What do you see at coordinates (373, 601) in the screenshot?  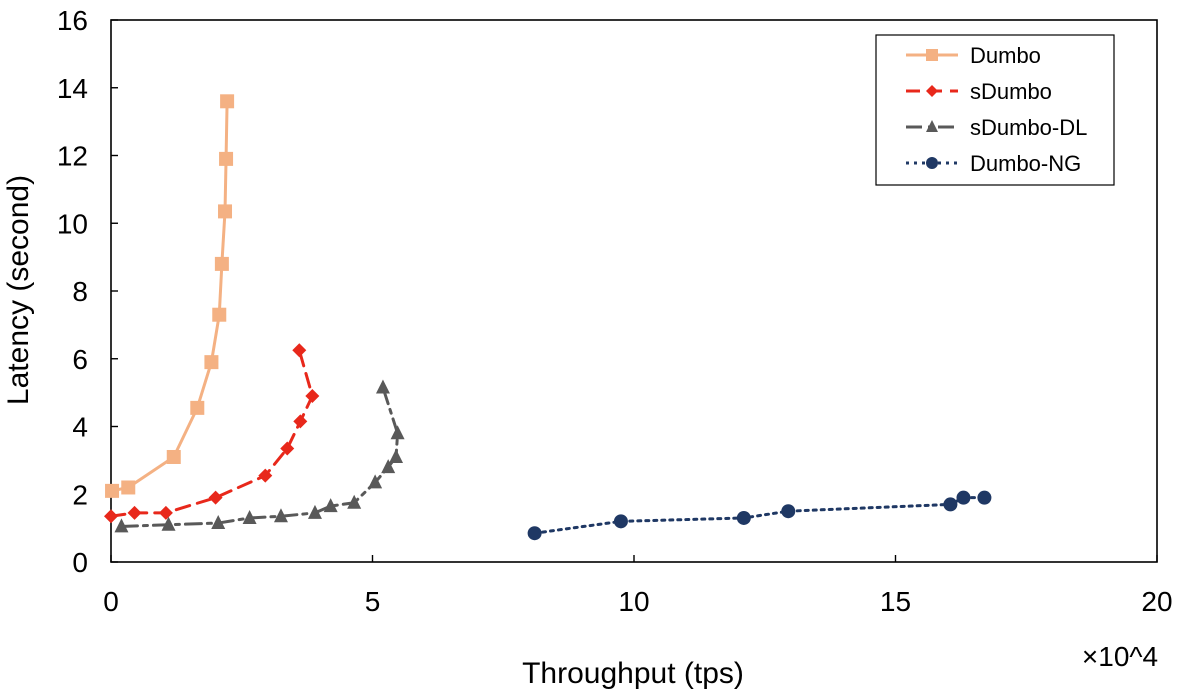 I see `x-tick-label: 5` at bounding box center [373, 601].